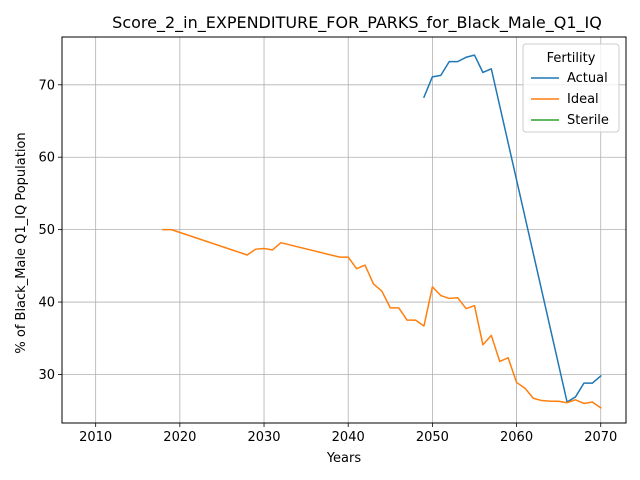  I want to click on x-tick-label: 2040, so click(348, 437).